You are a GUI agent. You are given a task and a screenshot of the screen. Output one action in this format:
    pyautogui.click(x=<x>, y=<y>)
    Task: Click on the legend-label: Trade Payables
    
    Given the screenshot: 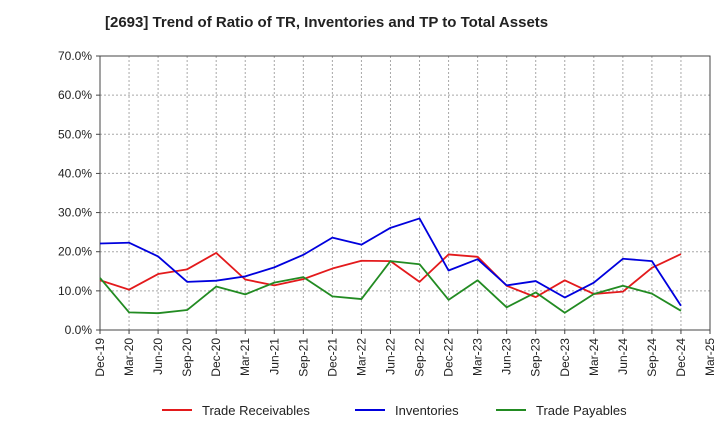 What is the action you would take?
    pyautogui.click(x=581, y=410)
    